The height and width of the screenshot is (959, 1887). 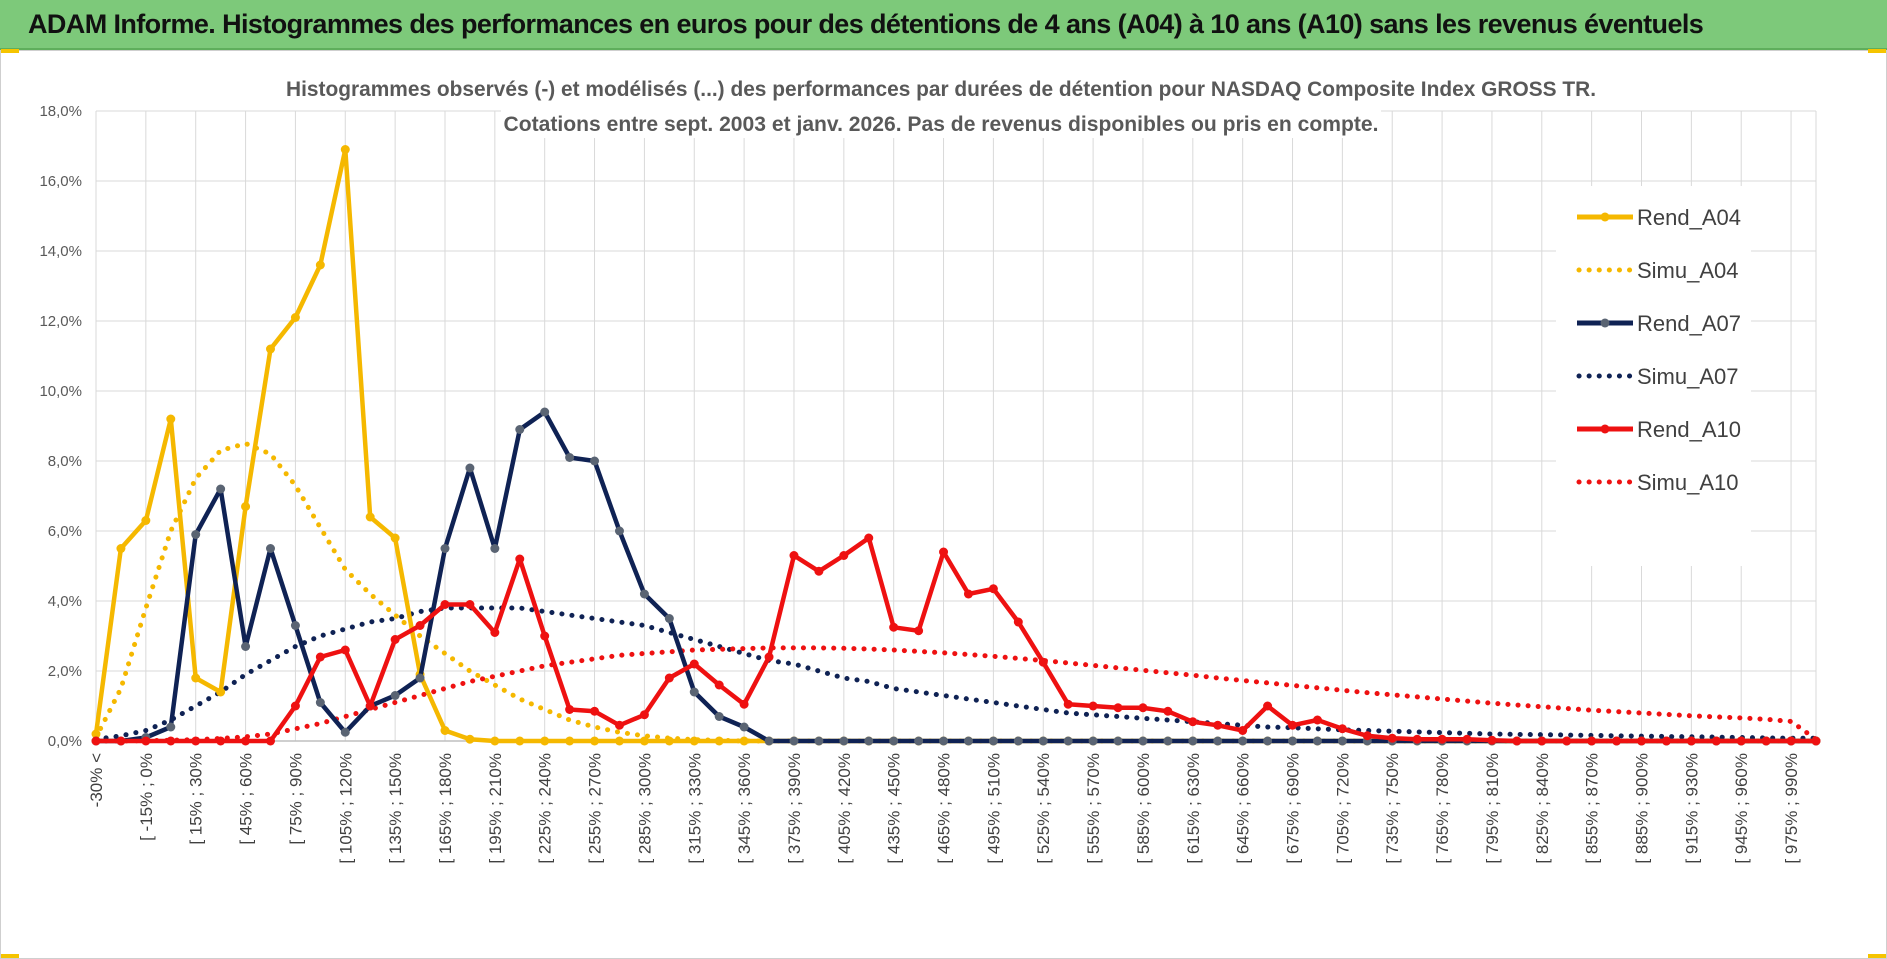 I want to click on series-simu-a07, so click(x=956, y=673).